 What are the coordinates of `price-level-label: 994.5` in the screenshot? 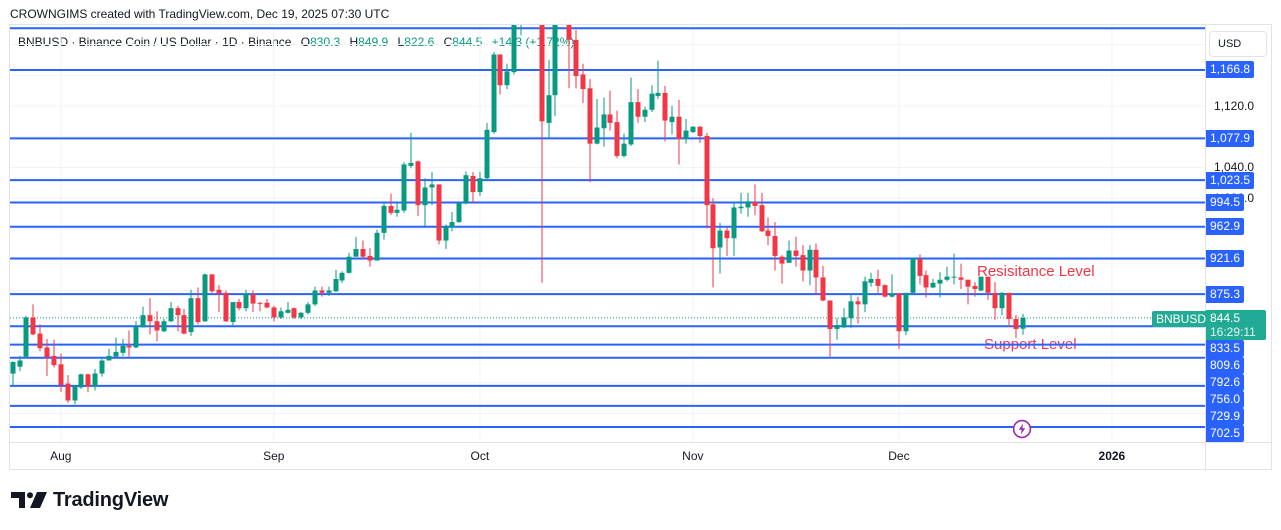 It's located at (1225, 202).